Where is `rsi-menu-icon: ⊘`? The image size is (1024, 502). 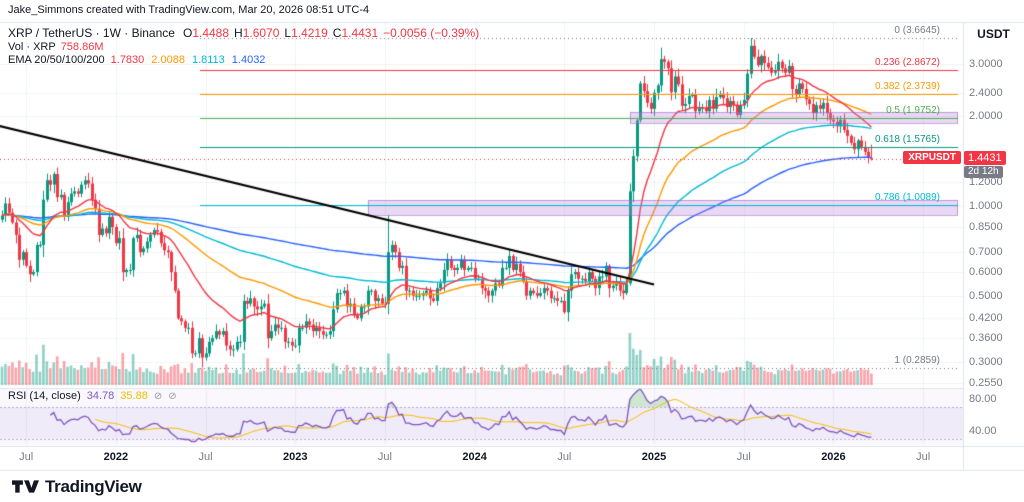
rsi-menu-icon: ⊘ is located at coordinates (172, 396).